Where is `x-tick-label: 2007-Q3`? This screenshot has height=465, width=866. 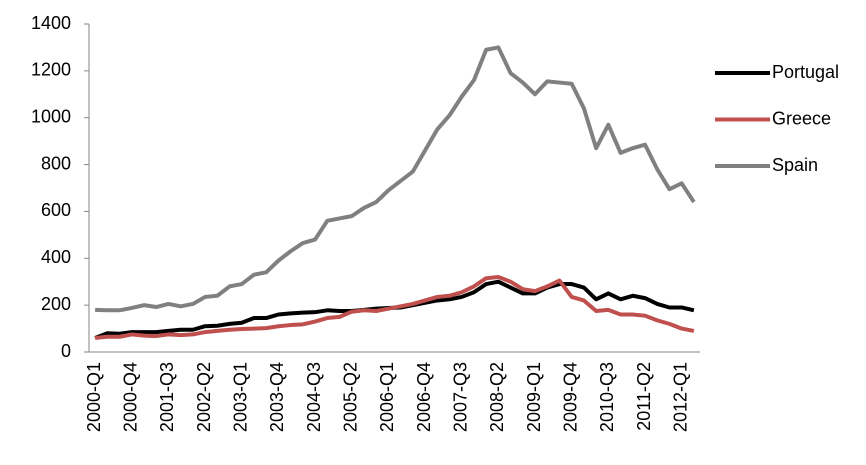 x-tick-label: 2007-Q3 is located at coordinates (460, 397).